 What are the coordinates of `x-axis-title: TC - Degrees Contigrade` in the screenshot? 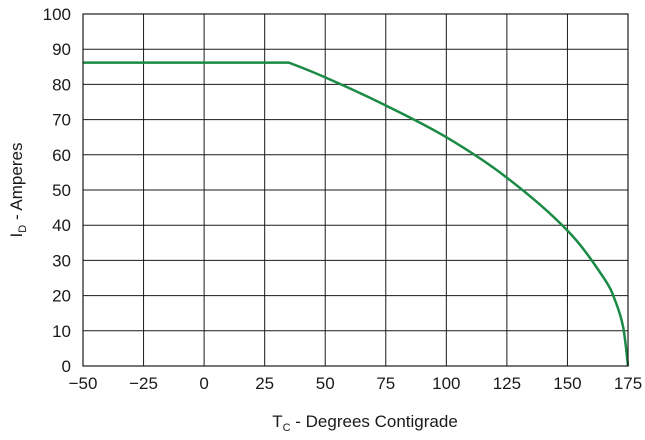 It's located at (365, 423).